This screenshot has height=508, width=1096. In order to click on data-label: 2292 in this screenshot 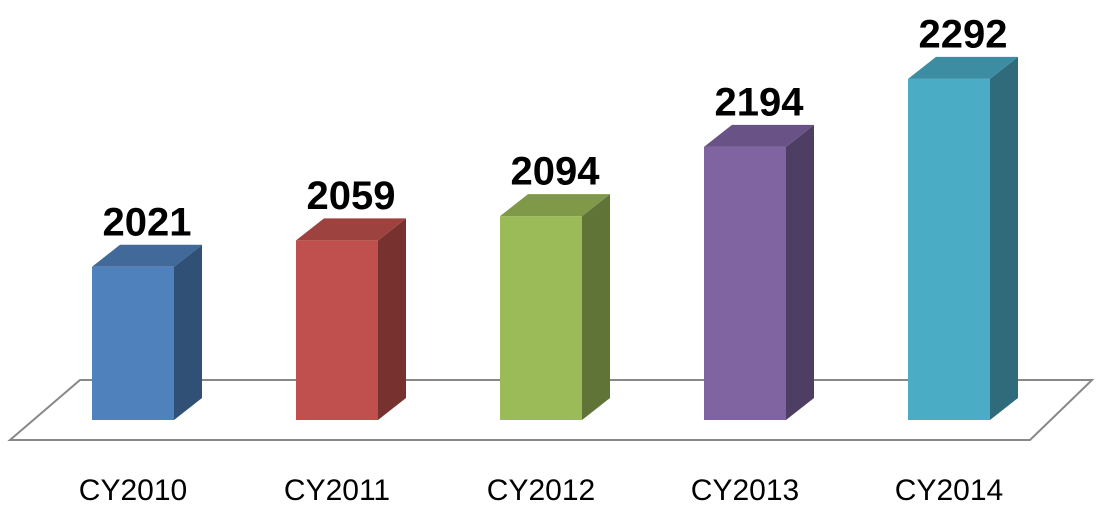, I will do `click(963, 34)`.